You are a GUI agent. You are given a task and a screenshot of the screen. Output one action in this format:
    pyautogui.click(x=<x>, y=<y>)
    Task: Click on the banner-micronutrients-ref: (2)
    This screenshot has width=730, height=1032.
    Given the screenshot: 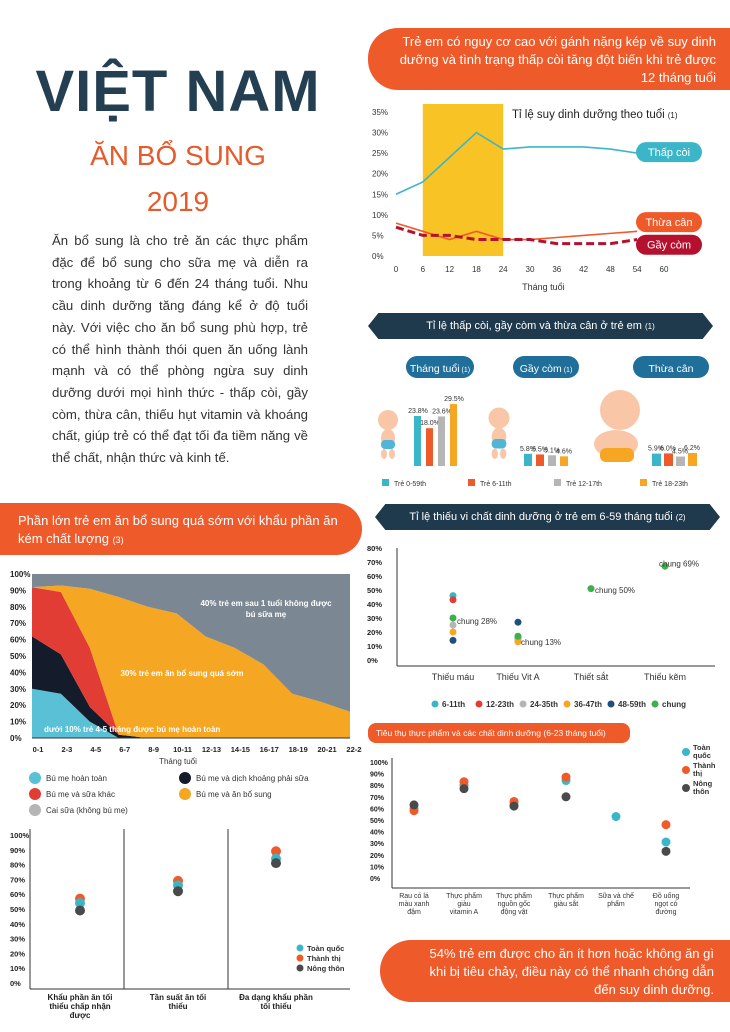 What is the action you would take?
    pyautogui.click(x=680, y=517)
    